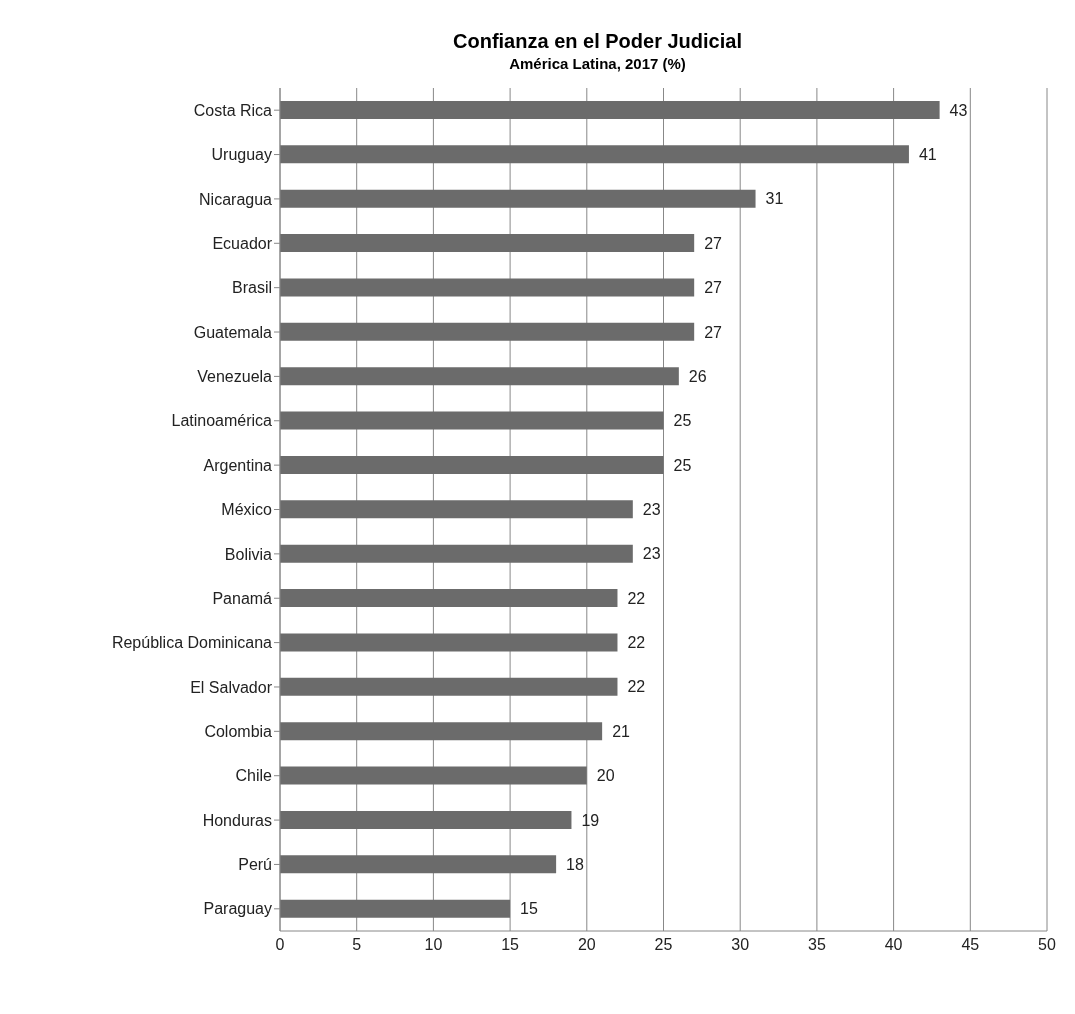 Image resolution: width=1075 pixels, height=1014 pixels. Describe the element at coordinates (927, 155) in the screenshot. I see `data-label: 41` at that location.